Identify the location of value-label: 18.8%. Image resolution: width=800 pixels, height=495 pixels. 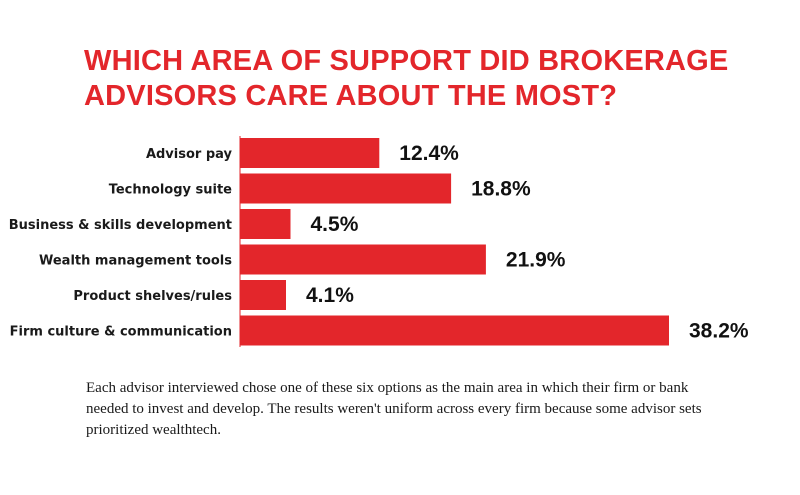
(501, 189).